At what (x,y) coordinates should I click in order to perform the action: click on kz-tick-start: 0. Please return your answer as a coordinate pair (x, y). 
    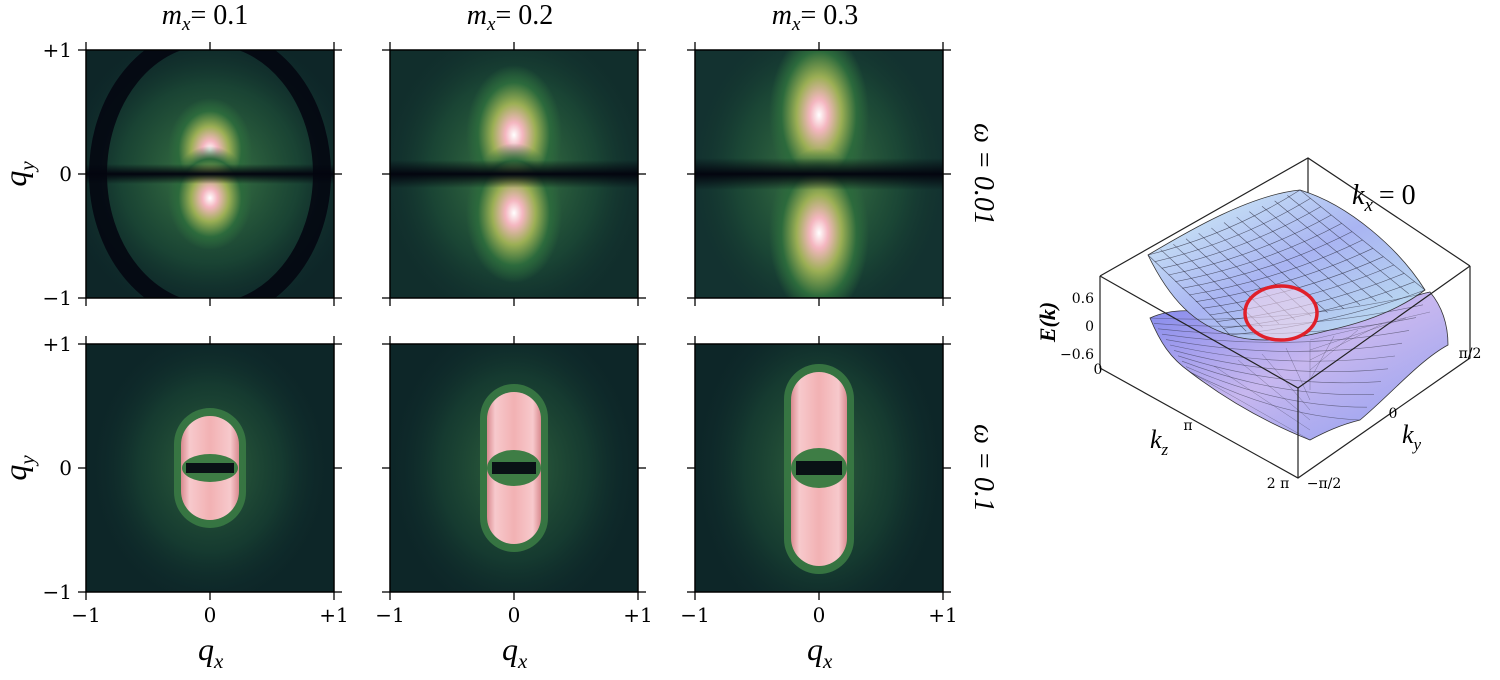
    Looking at the image, I should click on (1098, 370).